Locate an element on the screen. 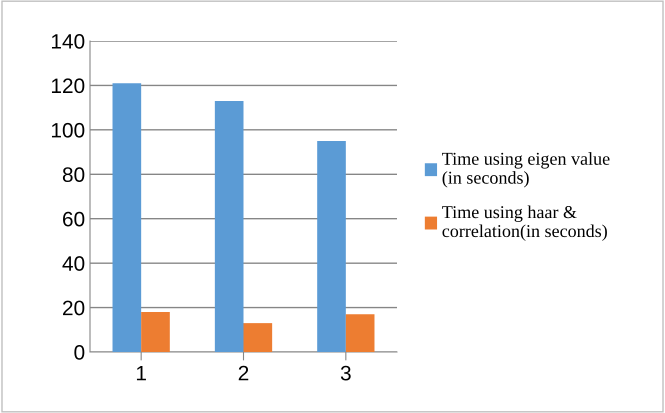  legend-label: Time using eigen value (in seconds) is located at coordinates (526, 170).